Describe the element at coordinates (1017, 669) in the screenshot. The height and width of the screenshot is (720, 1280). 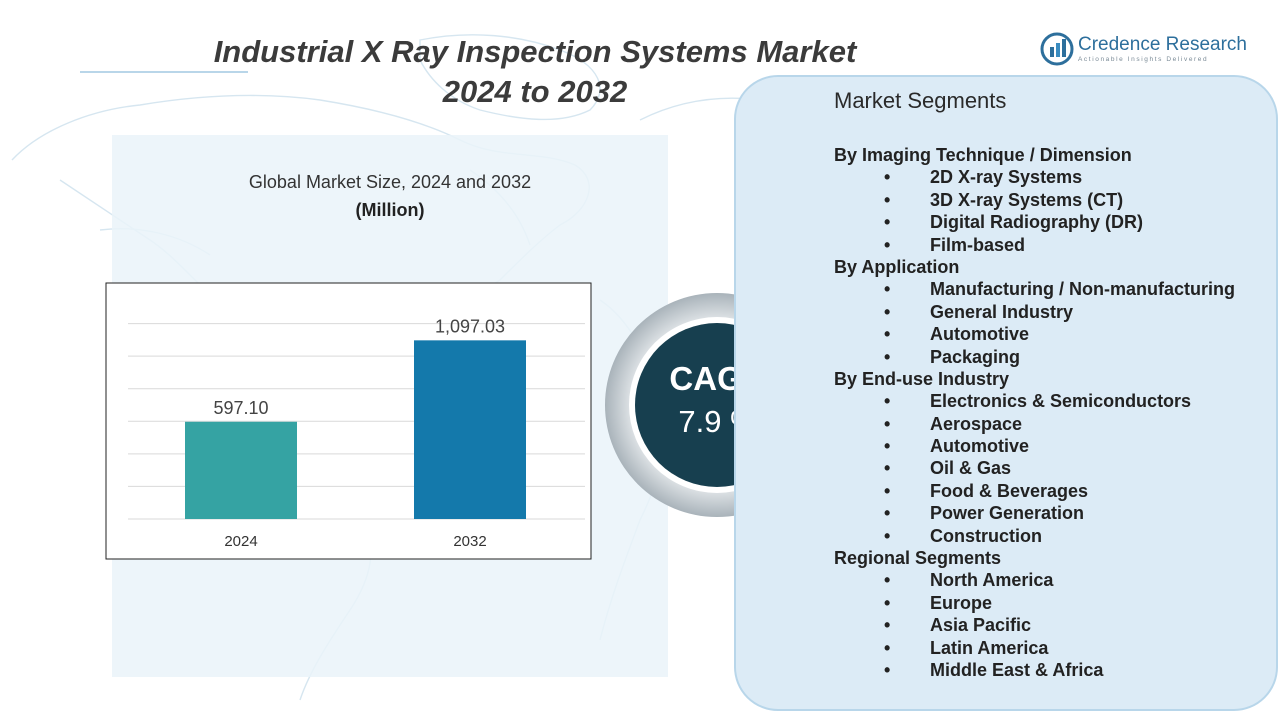
I see `segment-item-label: Middle East & Africa` at that location.